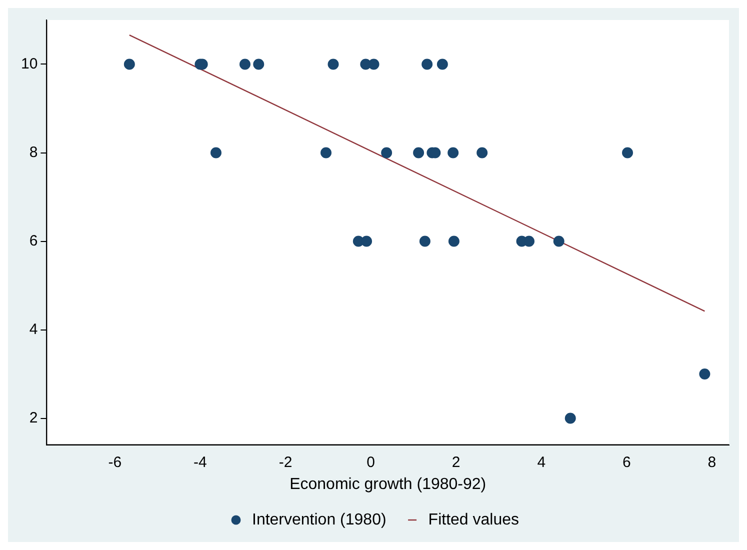 The width and height of the screenshot is (747, 550). Describe the element at coordinates (456, 462) in the screenshot. I see `x-tick-label: 2` at that location.